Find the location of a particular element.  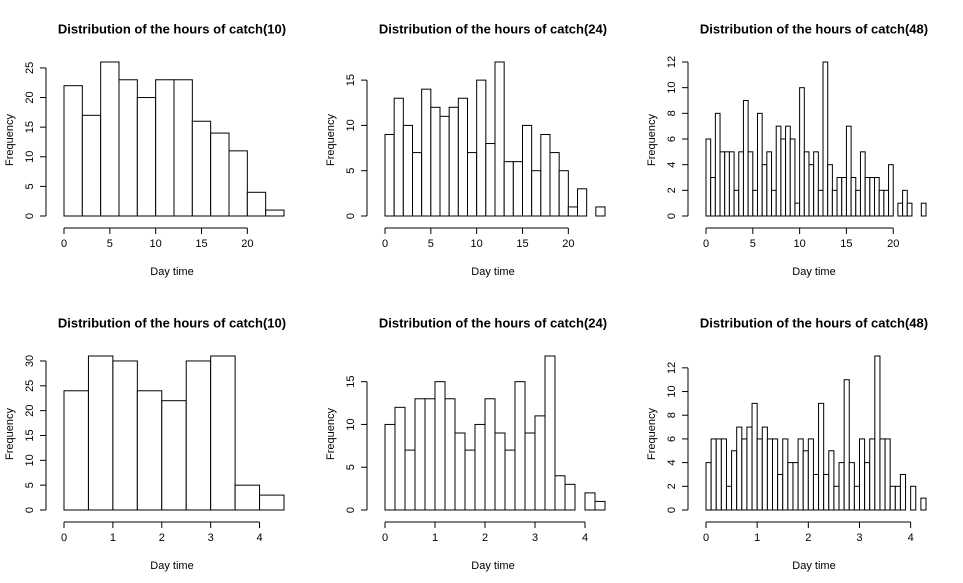

x-tick-label: 20 is located at coordinates (893, 244).